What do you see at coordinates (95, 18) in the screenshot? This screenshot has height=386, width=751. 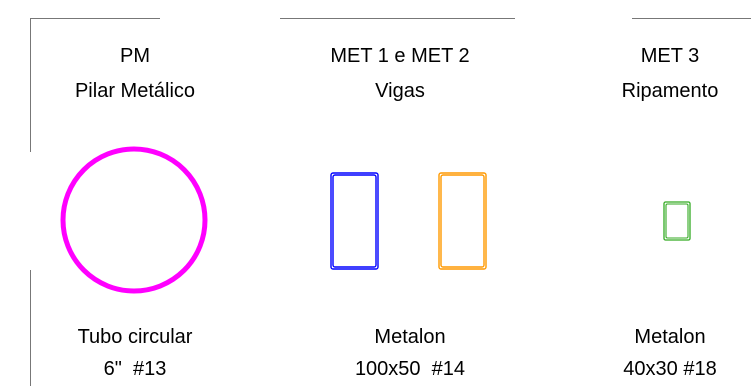 I see `frame-top-line-left` at bounding box center [95, 18].